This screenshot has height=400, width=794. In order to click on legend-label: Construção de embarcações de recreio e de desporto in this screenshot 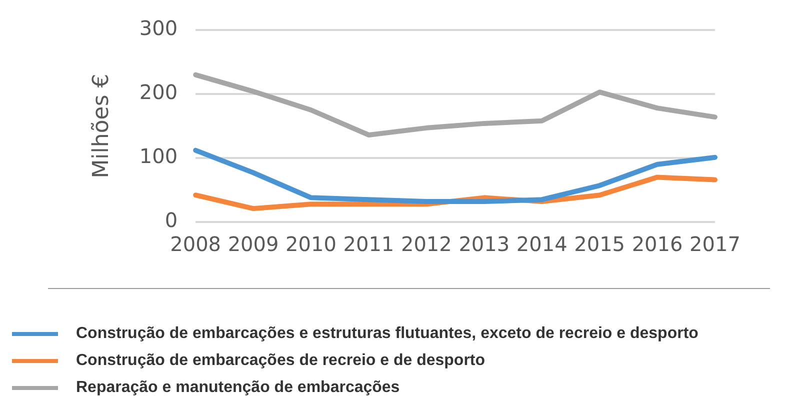, I will do `click(281, 361)`.